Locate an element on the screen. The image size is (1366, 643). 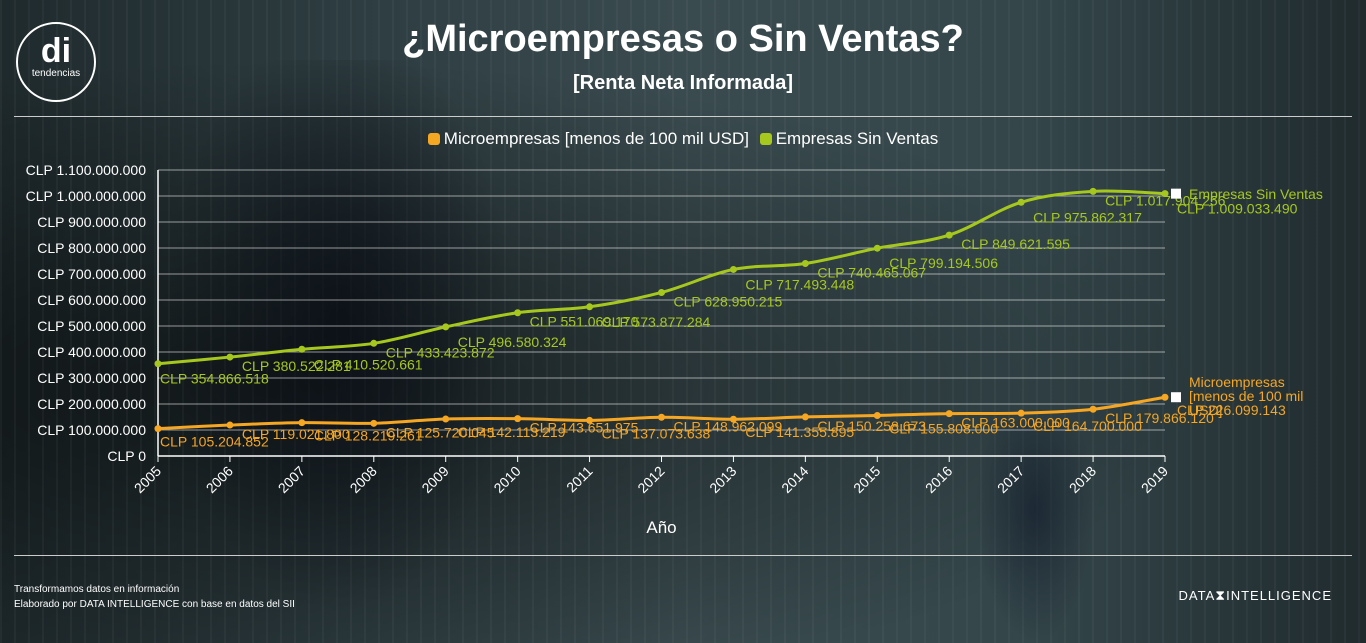
y-tick-label: CLP 600.000.000 is located at coordinates (91, 300).